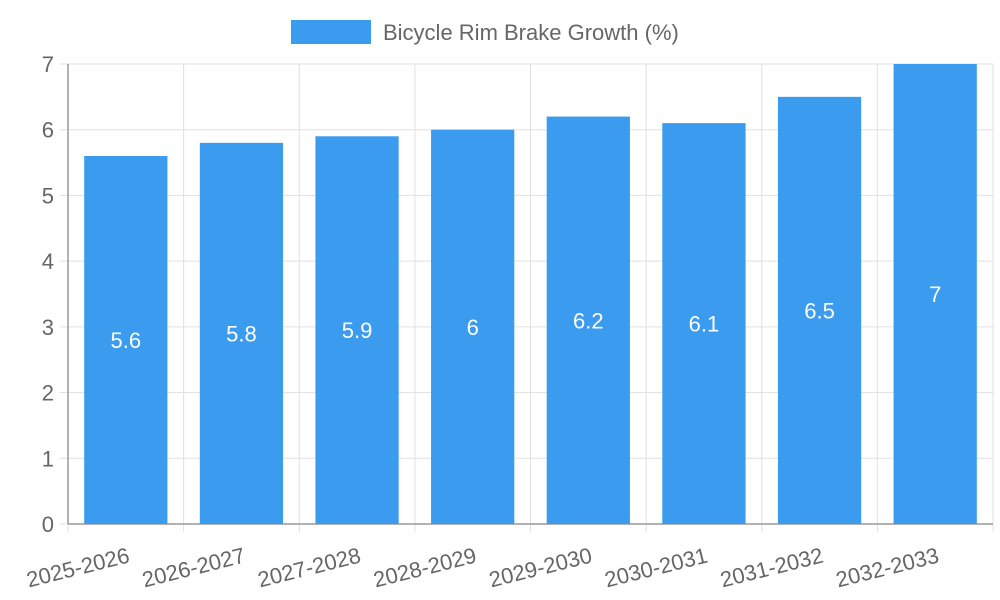 This screenshot has height=600, width=1000. I want to click on legend: Bicycle Rim Brake Growth (%), so click(485, 32).